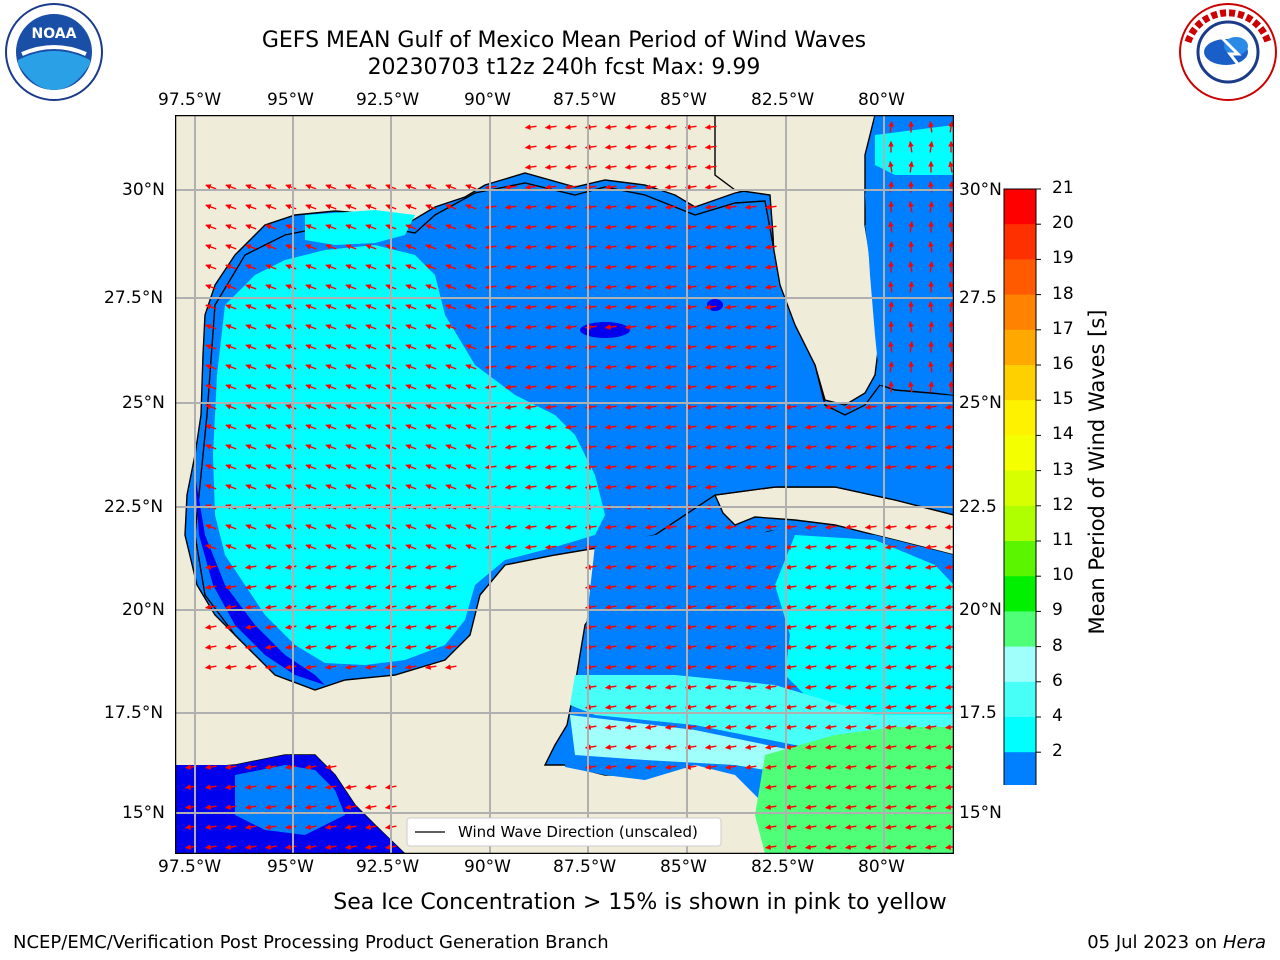 This screenshot has width=1280, height=960. Describe the element at coordinates (1057, 680) in the screenshot. I see `colorbar-tick-label: 6` at that location.